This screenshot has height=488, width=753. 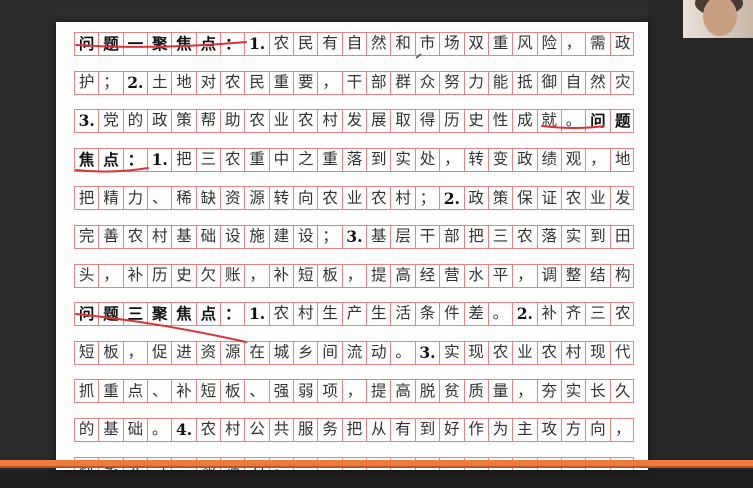 I want to click on grid-cell: 经, so click(x=428, y=275).